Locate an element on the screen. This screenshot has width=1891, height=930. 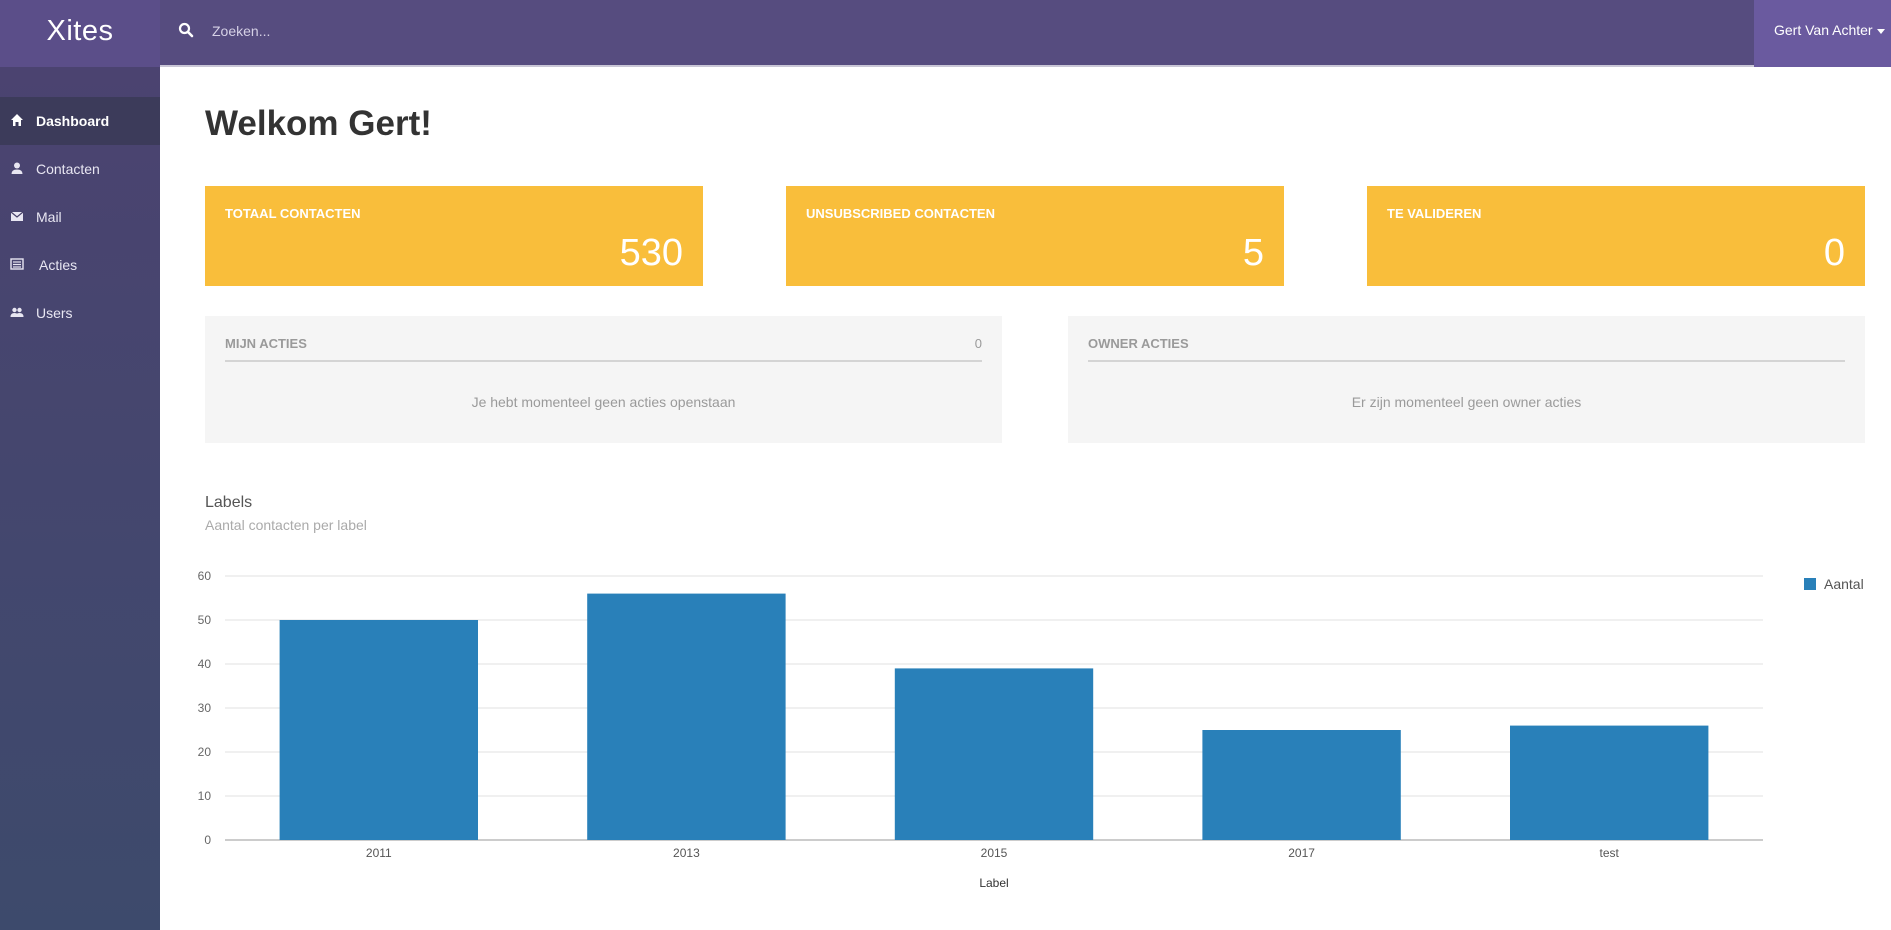
user-name: Gert Van Achter is located at coordinates (1823, 30).